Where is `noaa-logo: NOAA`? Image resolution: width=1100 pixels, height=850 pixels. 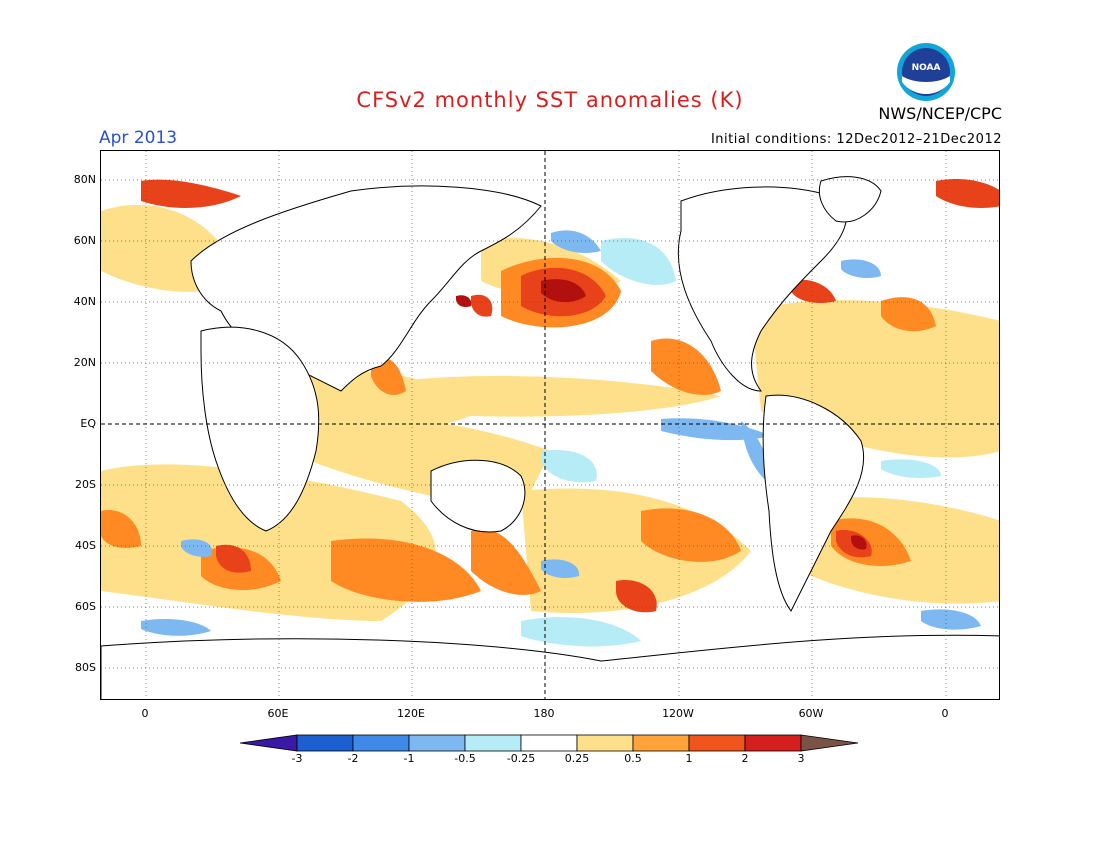 noaa-logo: NOAA is located at coordinates (926, 72).